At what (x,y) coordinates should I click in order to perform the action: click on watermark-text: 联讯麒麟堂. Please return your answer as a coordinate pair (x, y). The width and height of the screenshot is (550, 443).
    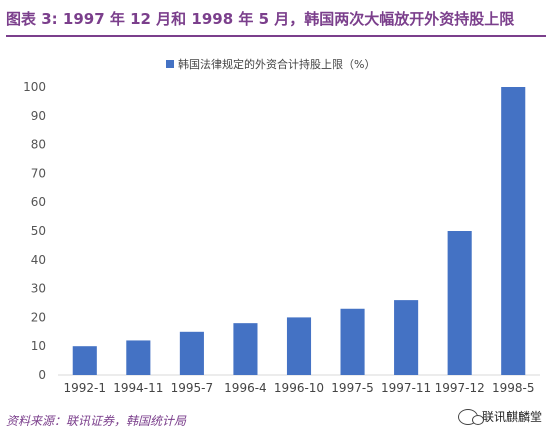
    Looking at the image, I should click on (511, 417).